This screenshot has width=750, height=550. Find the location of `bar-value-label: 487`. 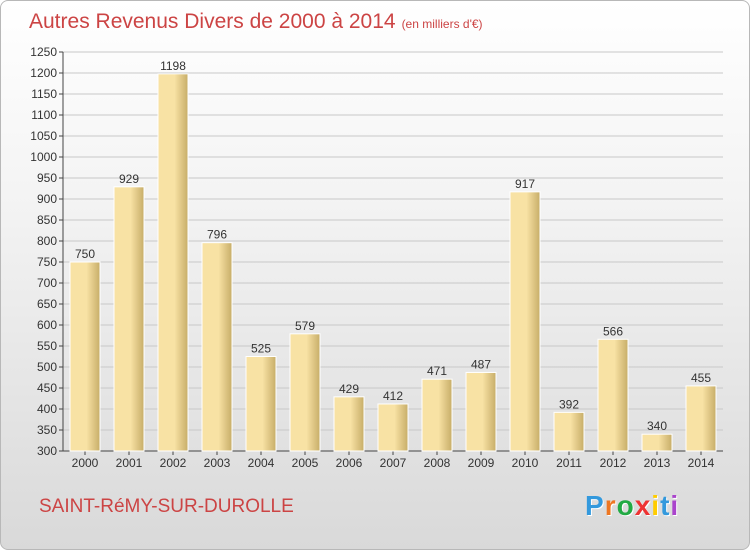

bar-value-label: 487 is located at coordinates (481, 364).